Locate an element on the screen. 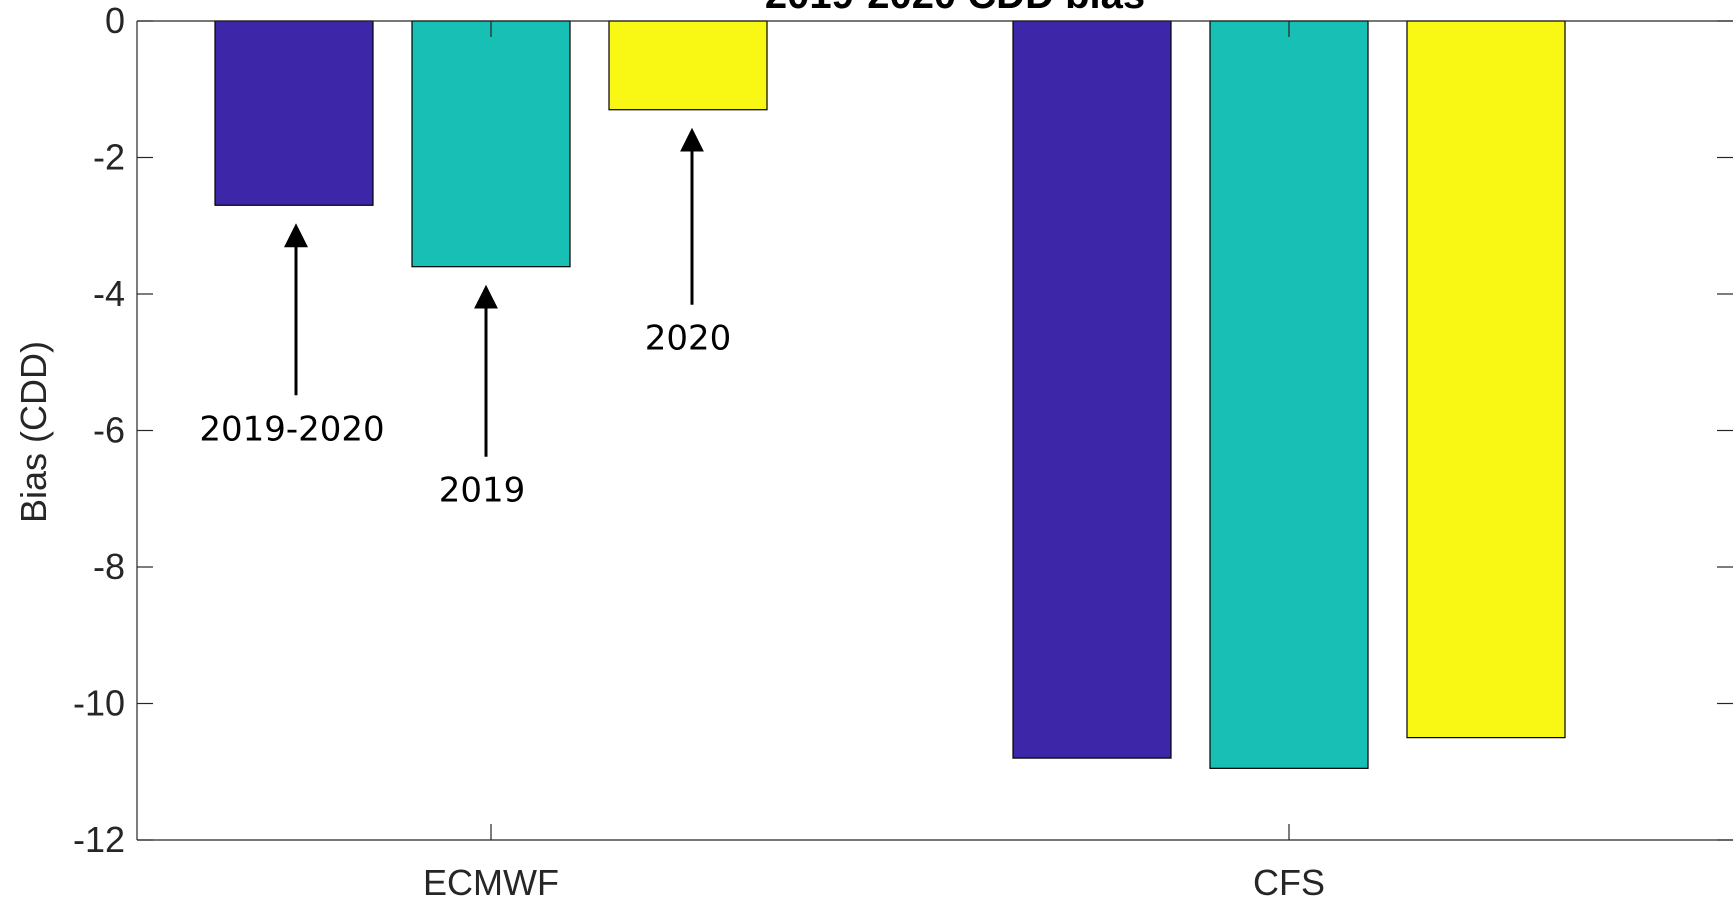 This screenshot has height=907, width=1733. y-tick-label: -4 is located at coordinates (109, 293).